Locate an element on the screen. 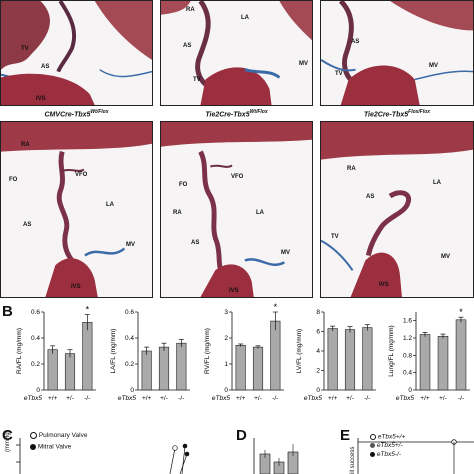  y-axis-label: LA/FL (mg/mm) is located at coordinates (113, 351).